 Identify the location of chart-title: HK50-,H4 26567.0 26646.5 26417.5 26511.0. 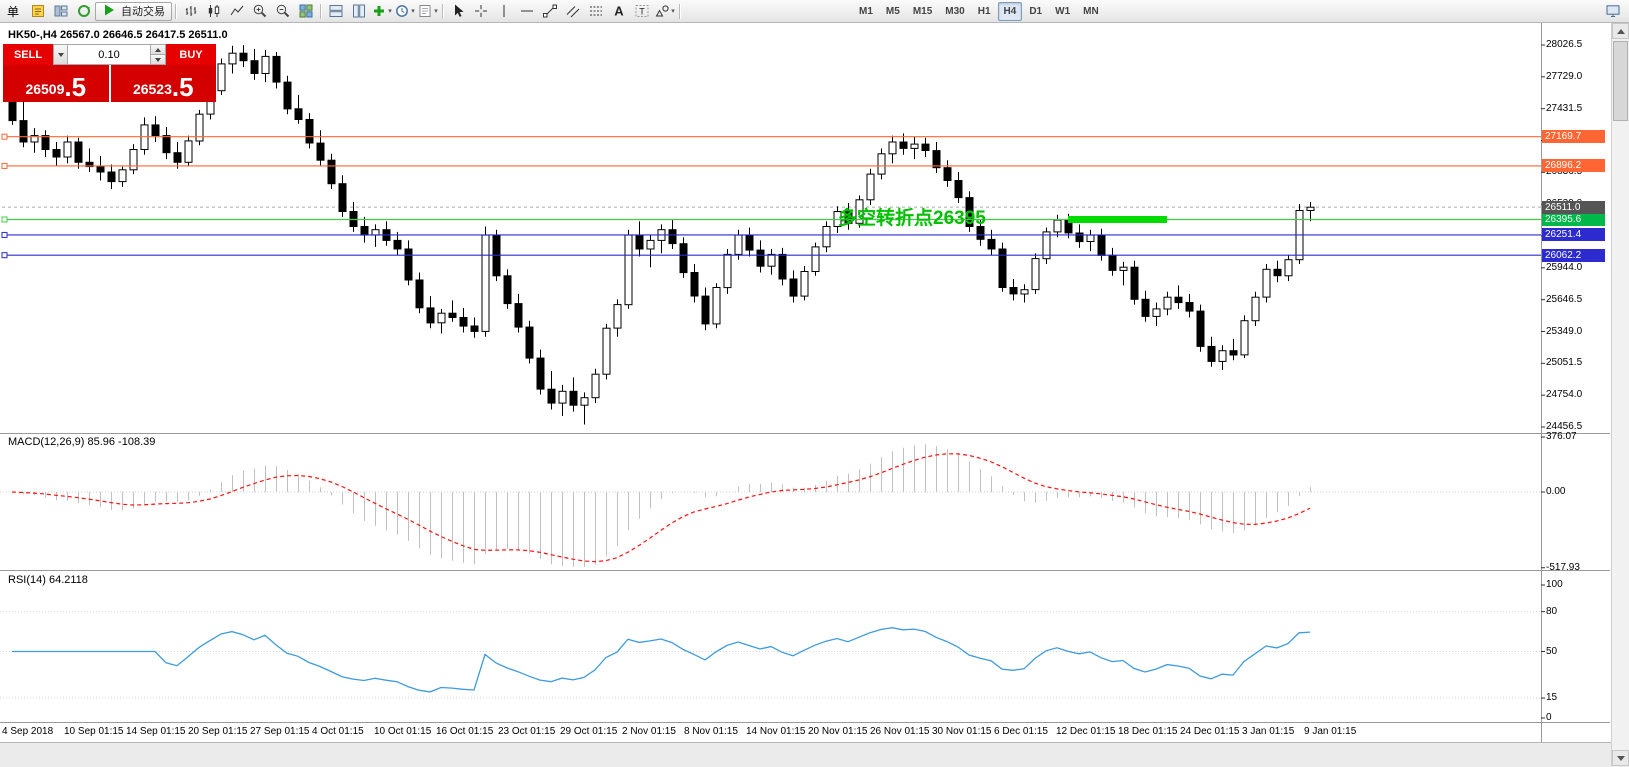
(118, 35).